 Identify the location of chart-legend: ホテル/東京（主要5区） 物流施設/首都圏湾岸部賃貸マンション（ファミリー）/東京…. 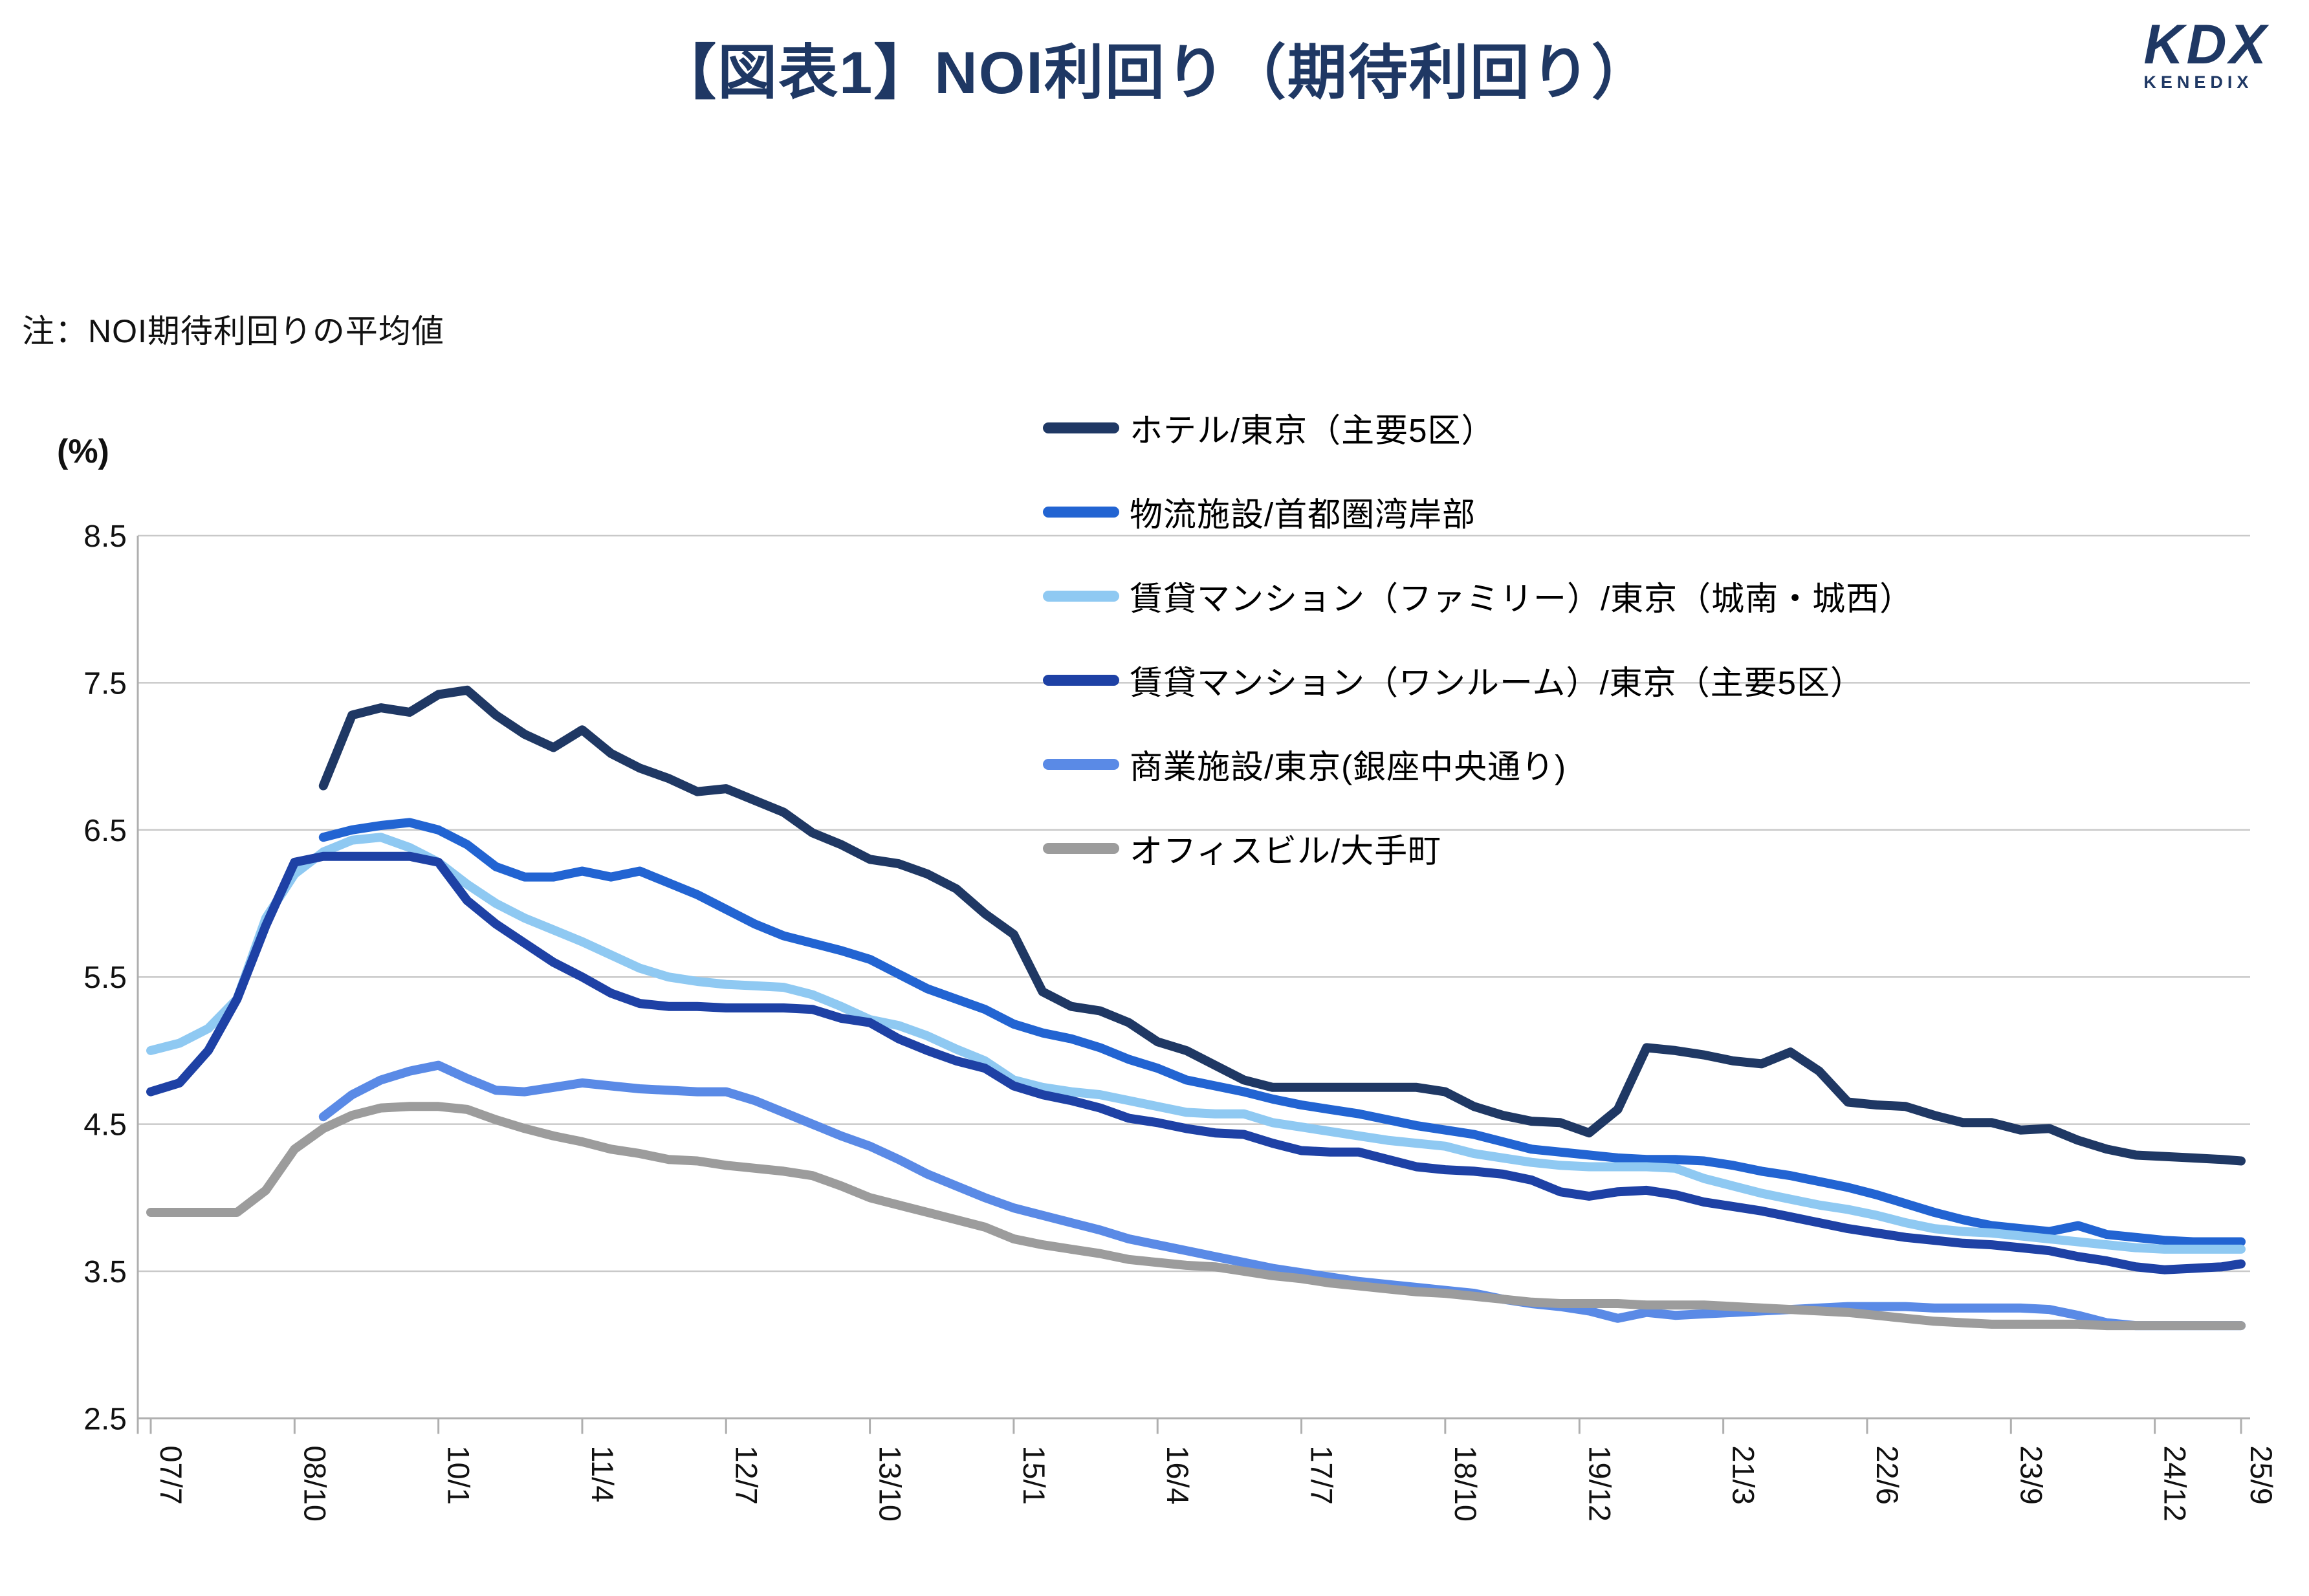
(1478, 638).